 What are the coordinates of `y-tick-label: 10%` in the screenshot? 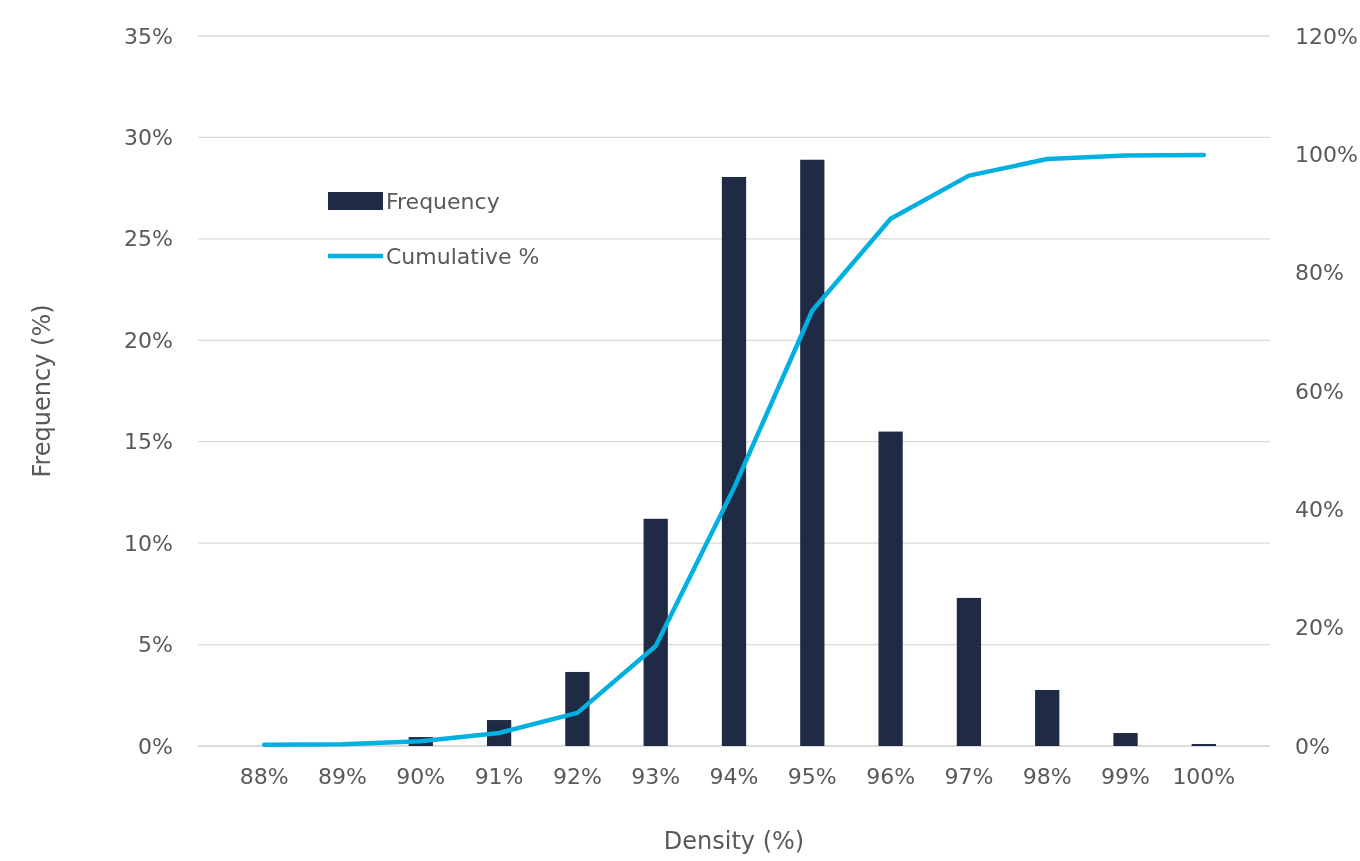 It's located at (148, 543).